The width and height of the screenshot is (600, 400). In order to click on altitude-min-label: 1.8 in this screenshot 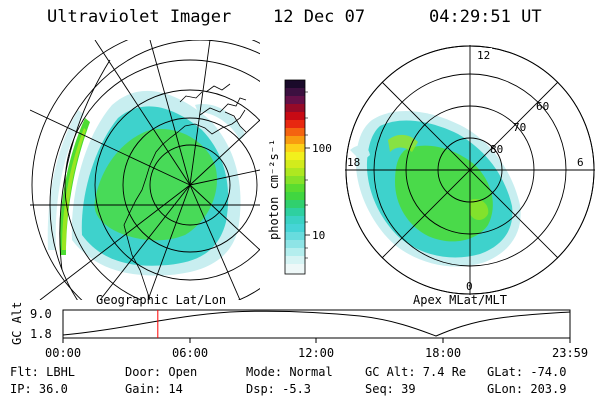, I will do `click(41, 334)`.